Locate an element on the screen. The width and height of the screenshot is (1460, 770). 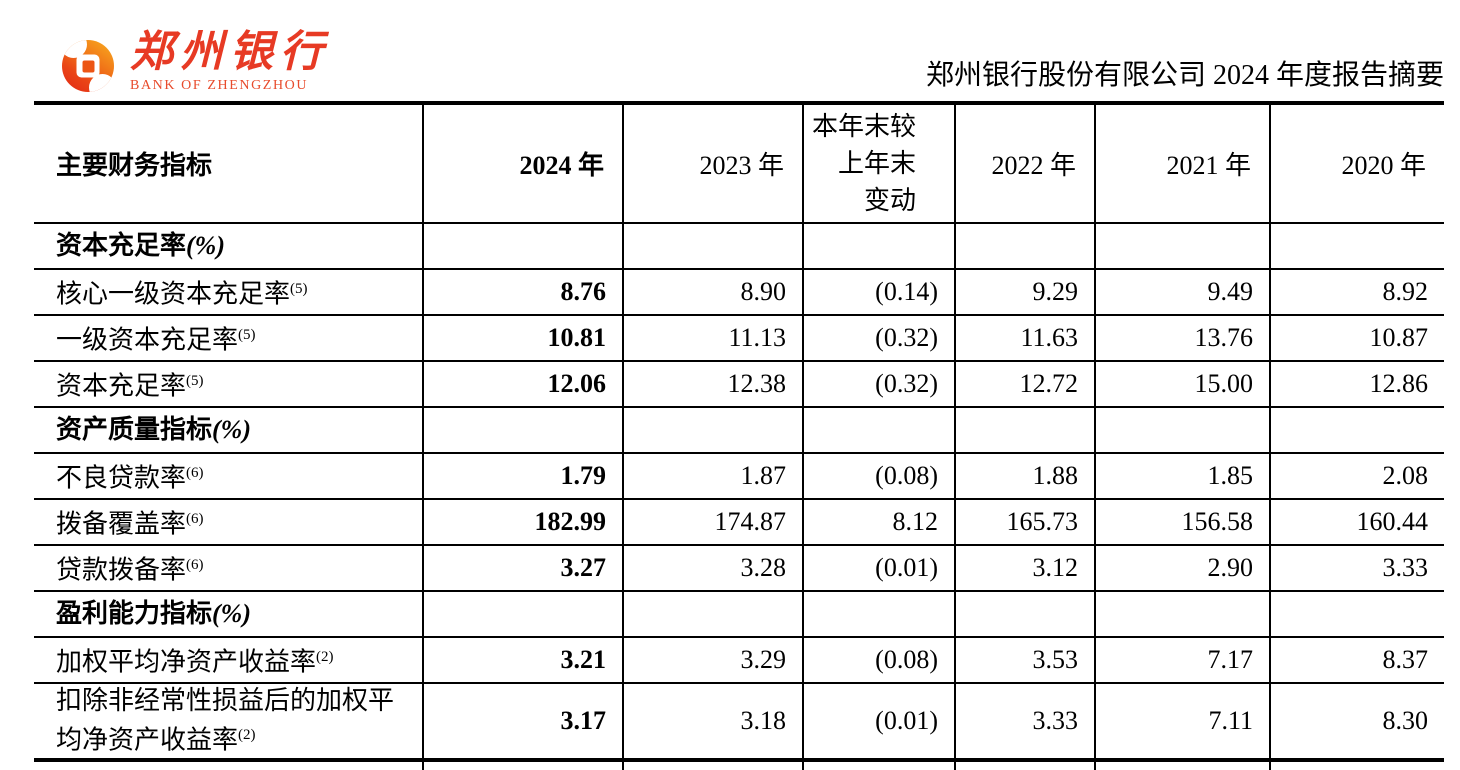
logo-text: 郑州银行 BANK OF ZHENGZHOU is located at coordinates (230, 62).